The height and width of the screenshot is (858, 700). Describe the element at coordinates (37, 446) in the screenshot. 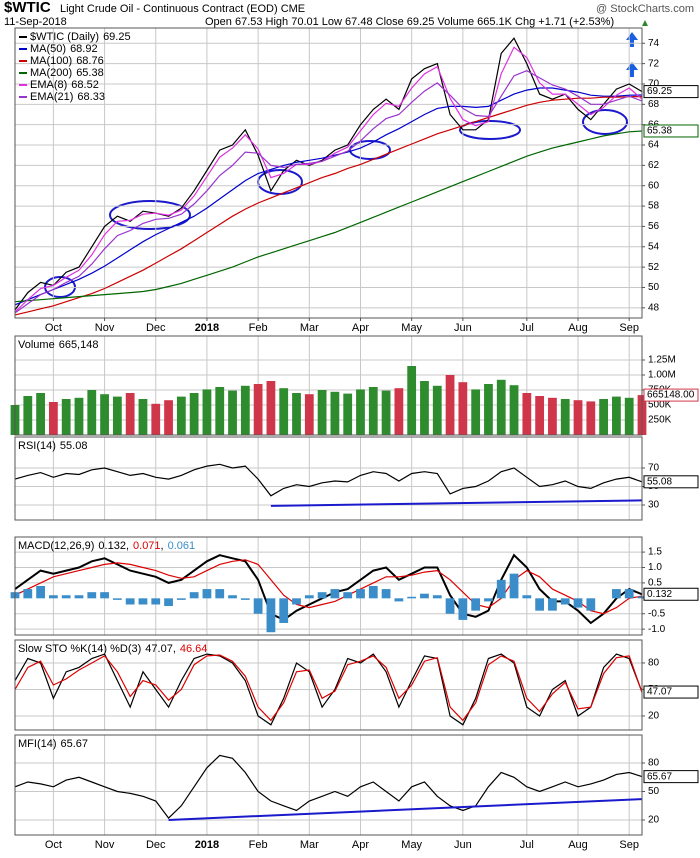

I see `legend-title: RSI(14)` at that location.